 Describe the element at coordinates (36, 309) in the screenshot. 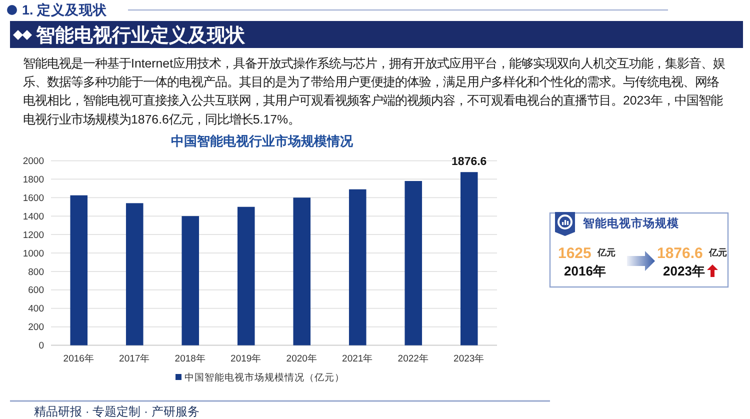

I see `y-tick-label: 400` at that location.